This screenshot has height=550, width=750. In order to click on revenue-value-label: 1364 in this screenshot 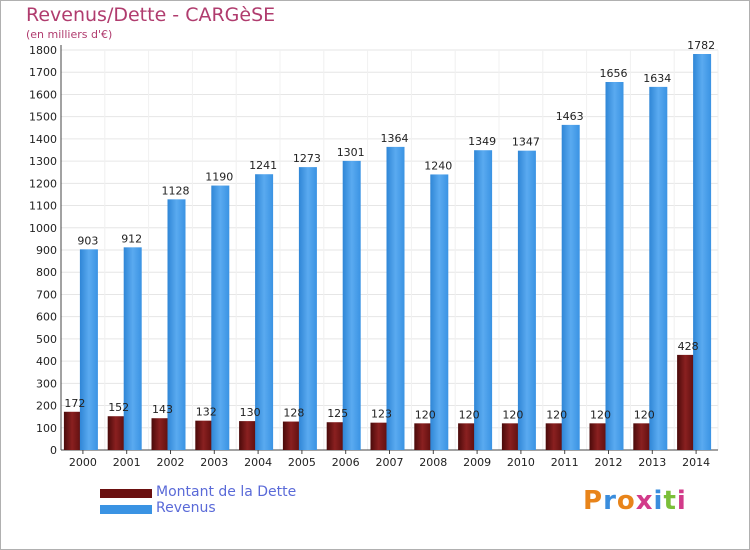, I will do `click(395, 138)`.